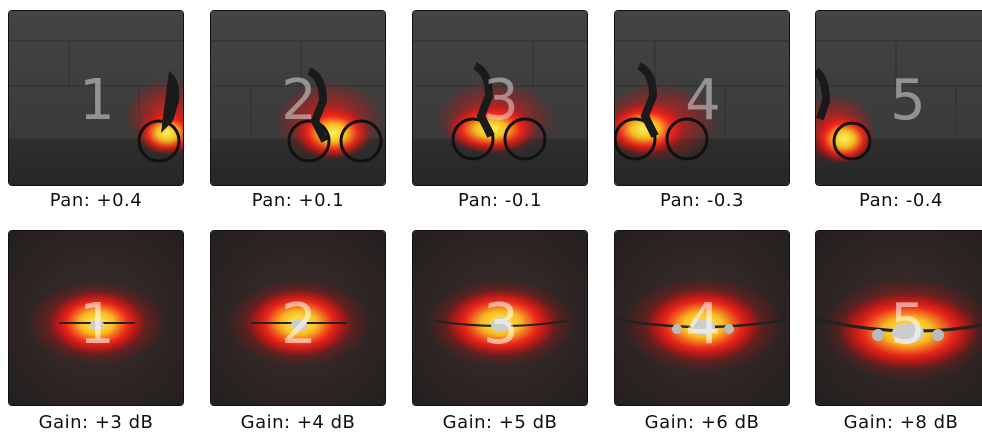 The width and height of the screenshot is (982, 434). I want to click on bicycle-frame-5: 5, so click(898, 98).